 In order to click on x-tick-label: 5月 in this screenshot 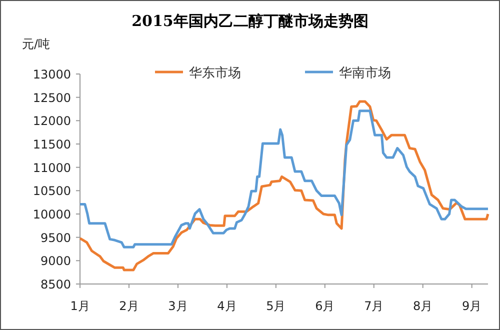, I will do `click(276, 306)`.